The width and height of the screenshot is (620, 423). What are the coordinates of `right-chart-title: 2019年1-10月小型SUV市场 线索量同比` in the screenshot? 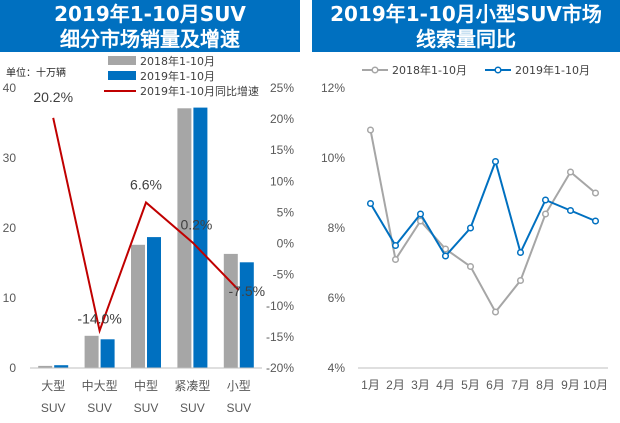 It's located at (466, 26).